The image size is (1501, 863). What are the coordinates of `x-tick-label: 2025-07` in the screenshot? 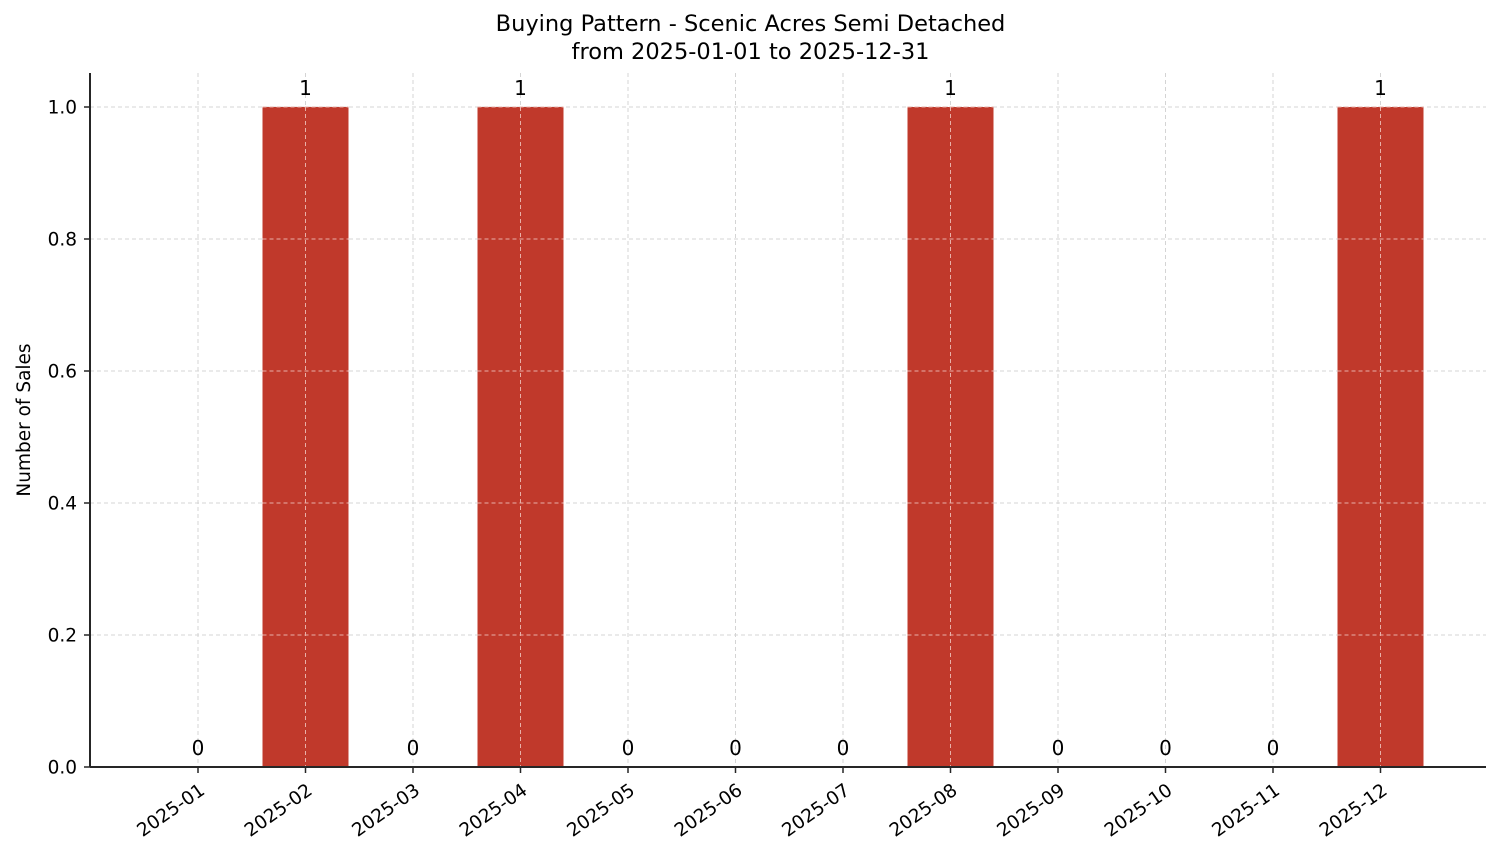 It's located at (815, 811).